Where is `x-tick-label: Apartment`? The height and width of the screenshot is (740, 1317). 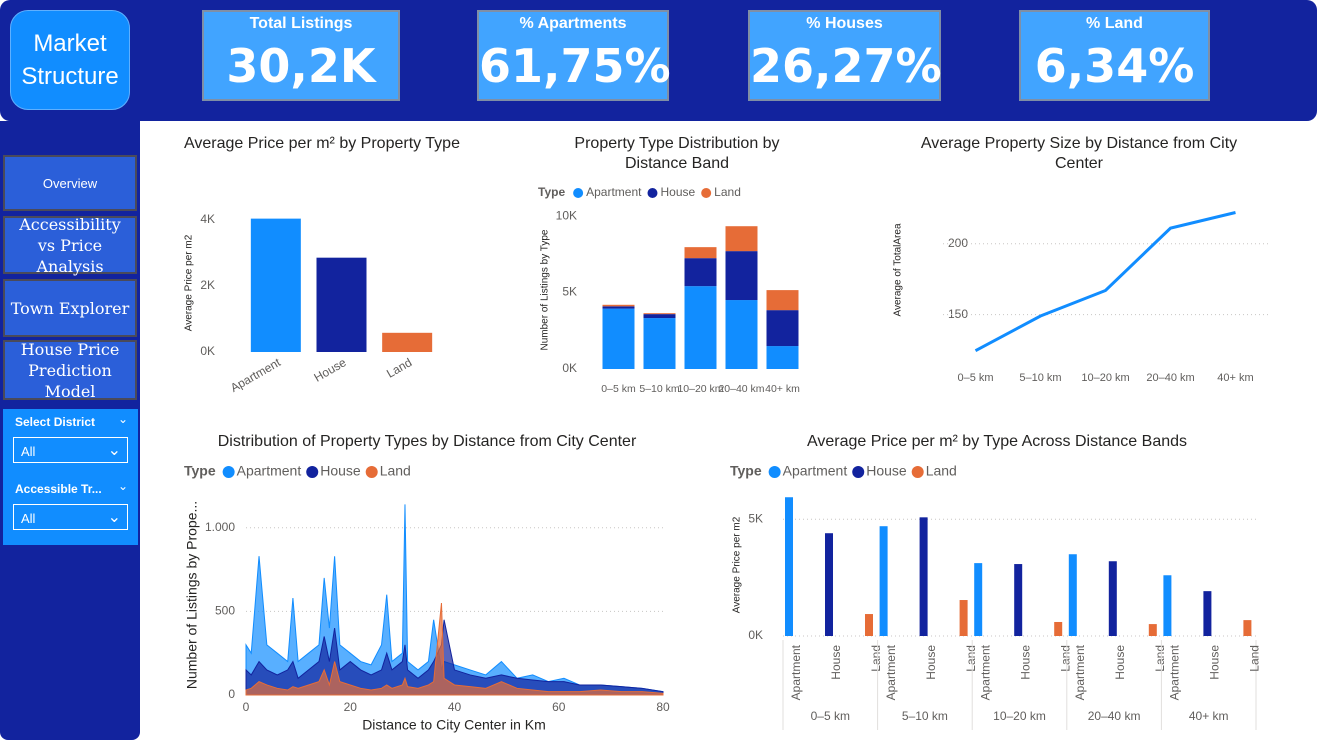 x-tick-label: Apartment is located at coordinates (256, 375).